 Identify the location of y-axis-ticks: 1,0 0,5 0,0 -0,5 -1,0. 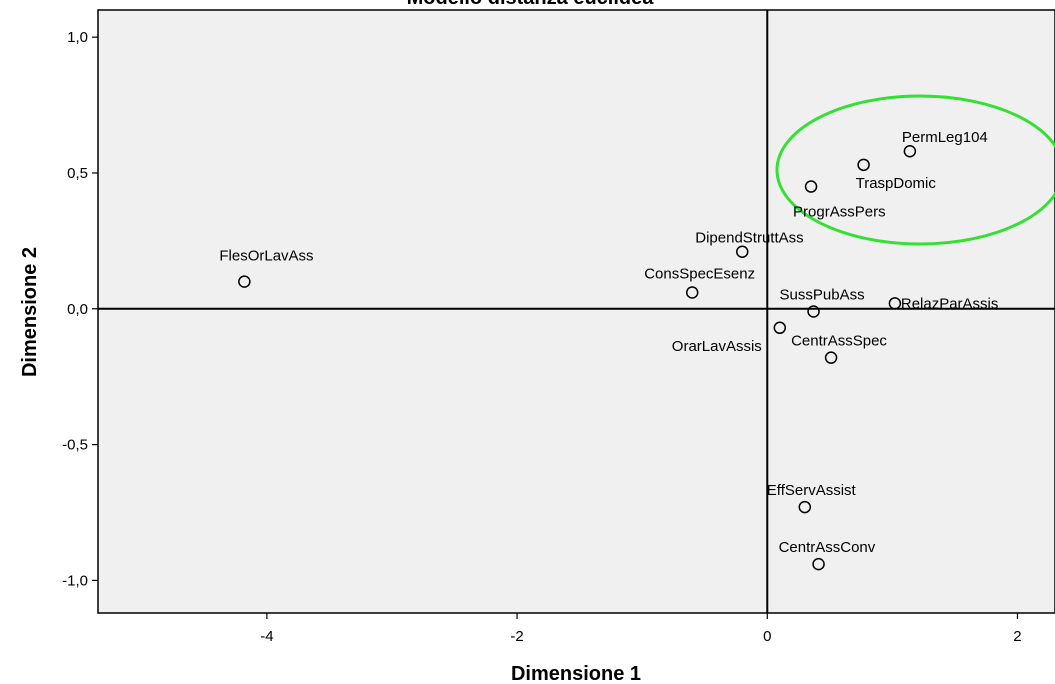
(80, 309).